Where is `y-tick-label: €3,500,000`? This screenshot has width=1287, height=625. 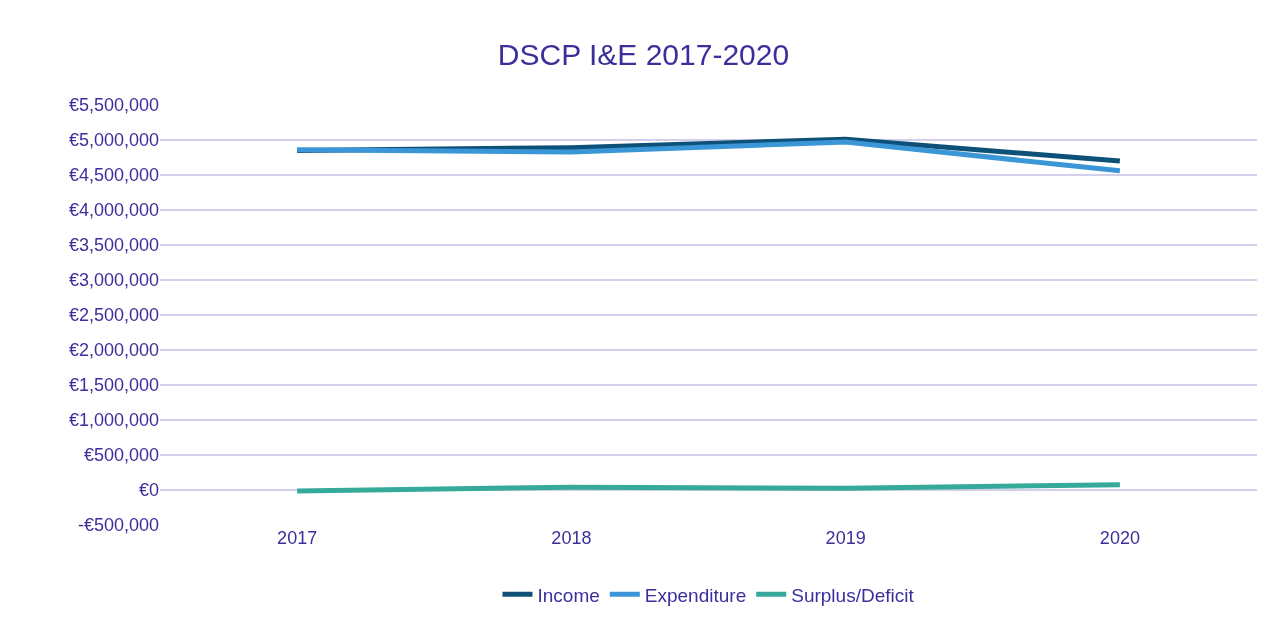
y-tick-label: €3,500,000 is located at coordinates (113, 245).